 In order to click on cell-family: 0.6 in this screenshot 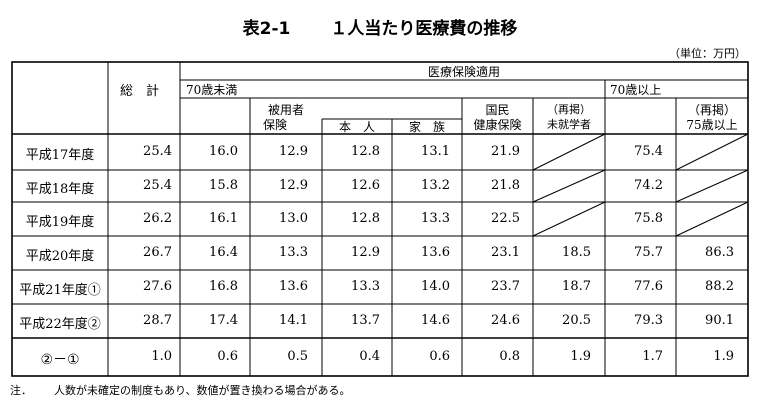, I will do `click(439, 356)`.